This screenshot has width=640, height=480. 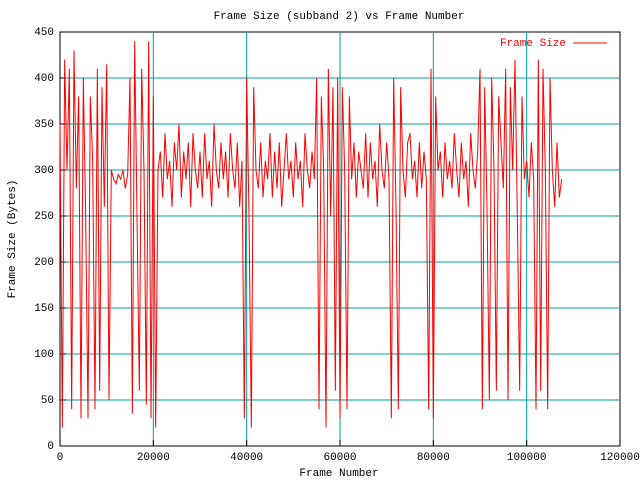 I want to click on y-tick-label: 0, so click(x=50, y=447).